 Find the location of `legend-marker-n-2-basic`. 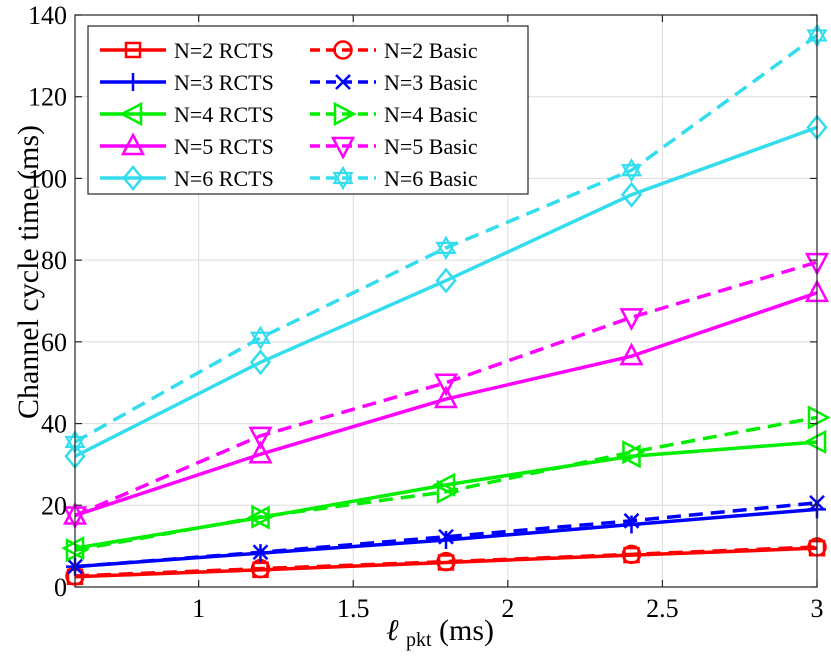

legend-marker-n-2-basic is located at coordinates (343, 50).